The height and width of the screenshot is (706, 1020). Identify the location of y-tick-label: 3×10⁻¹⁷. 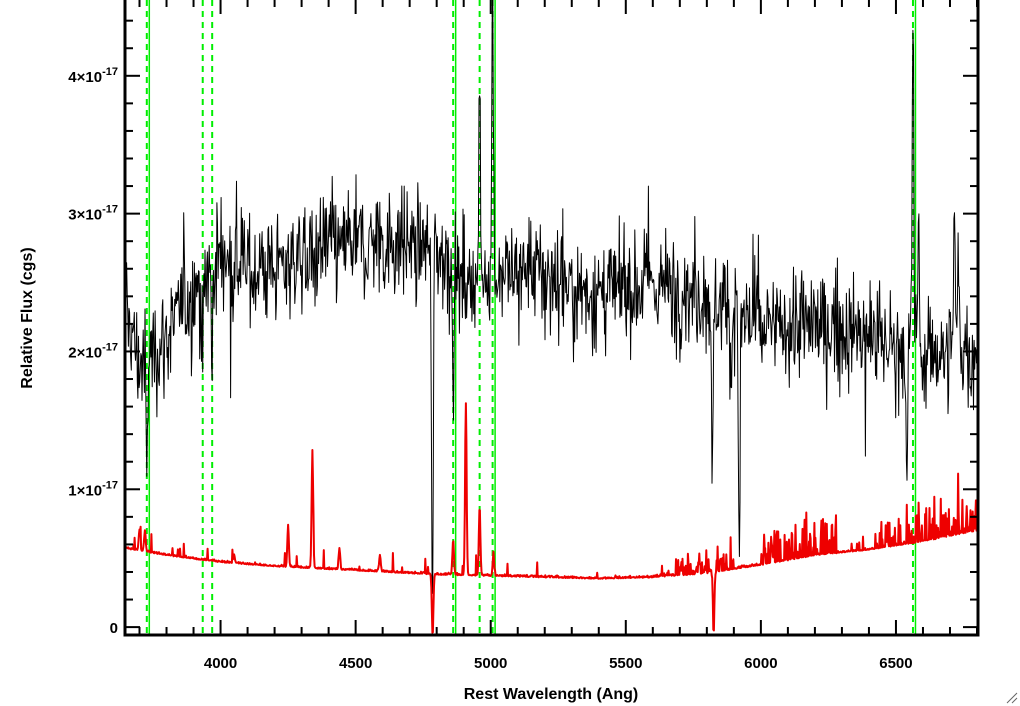
(93, 214).